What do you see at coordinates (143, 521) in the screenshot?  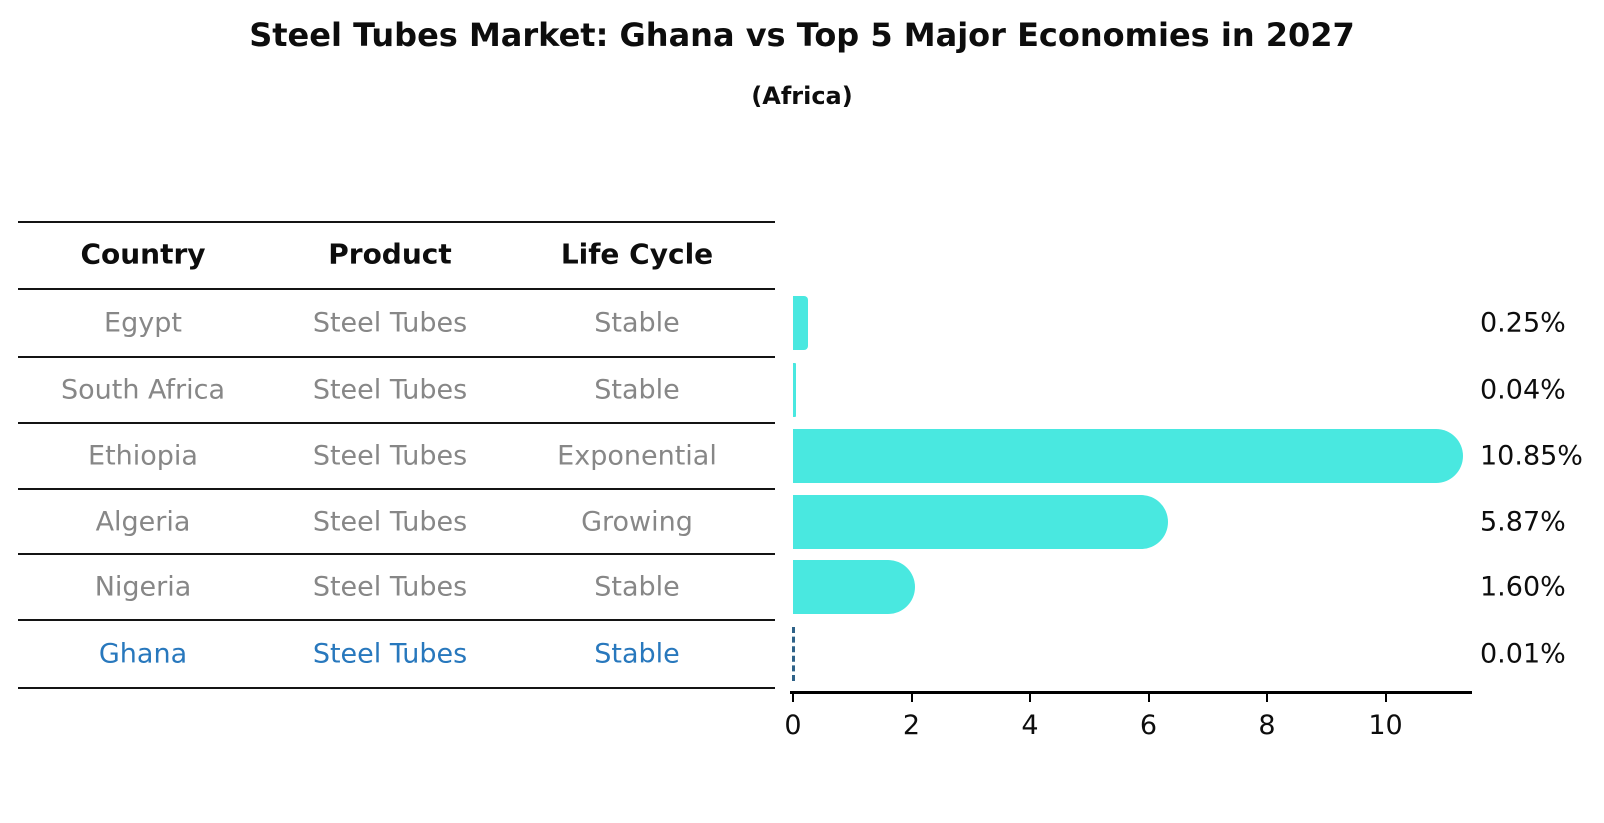 I see `table-cell-country: Algeria` at bounding box center [143, 521].